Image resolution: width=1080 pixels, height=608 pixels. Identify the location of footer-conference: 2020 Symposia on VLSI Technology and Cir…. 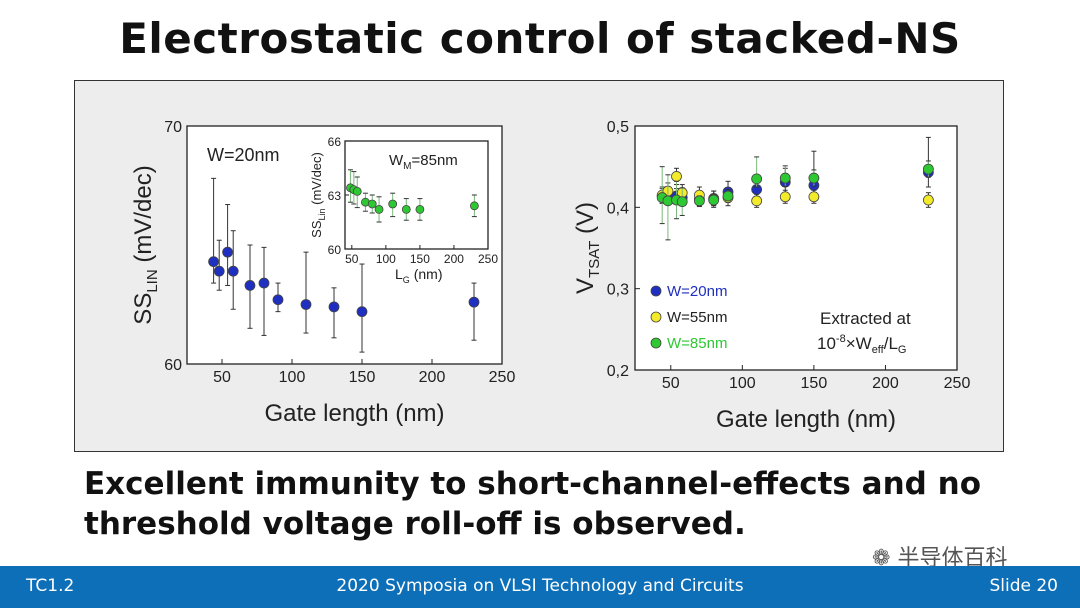
(540, 586).